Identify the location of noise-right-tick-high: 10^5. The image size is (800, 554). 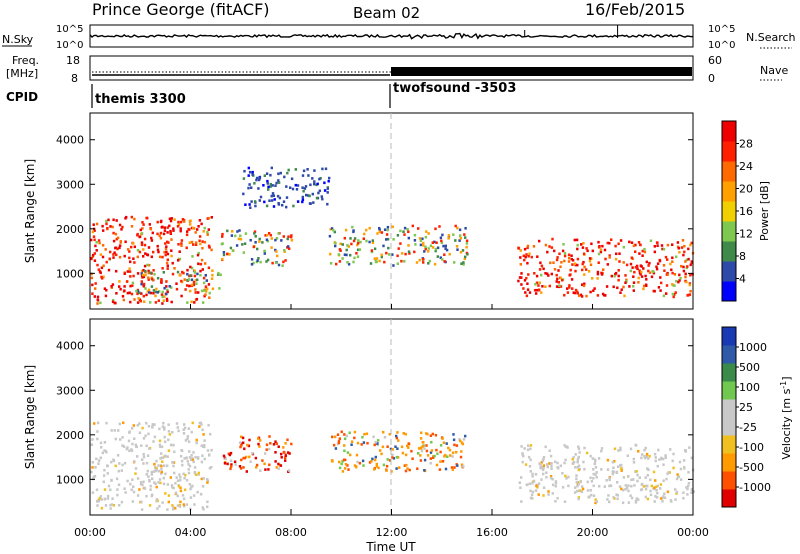
(721, 29).